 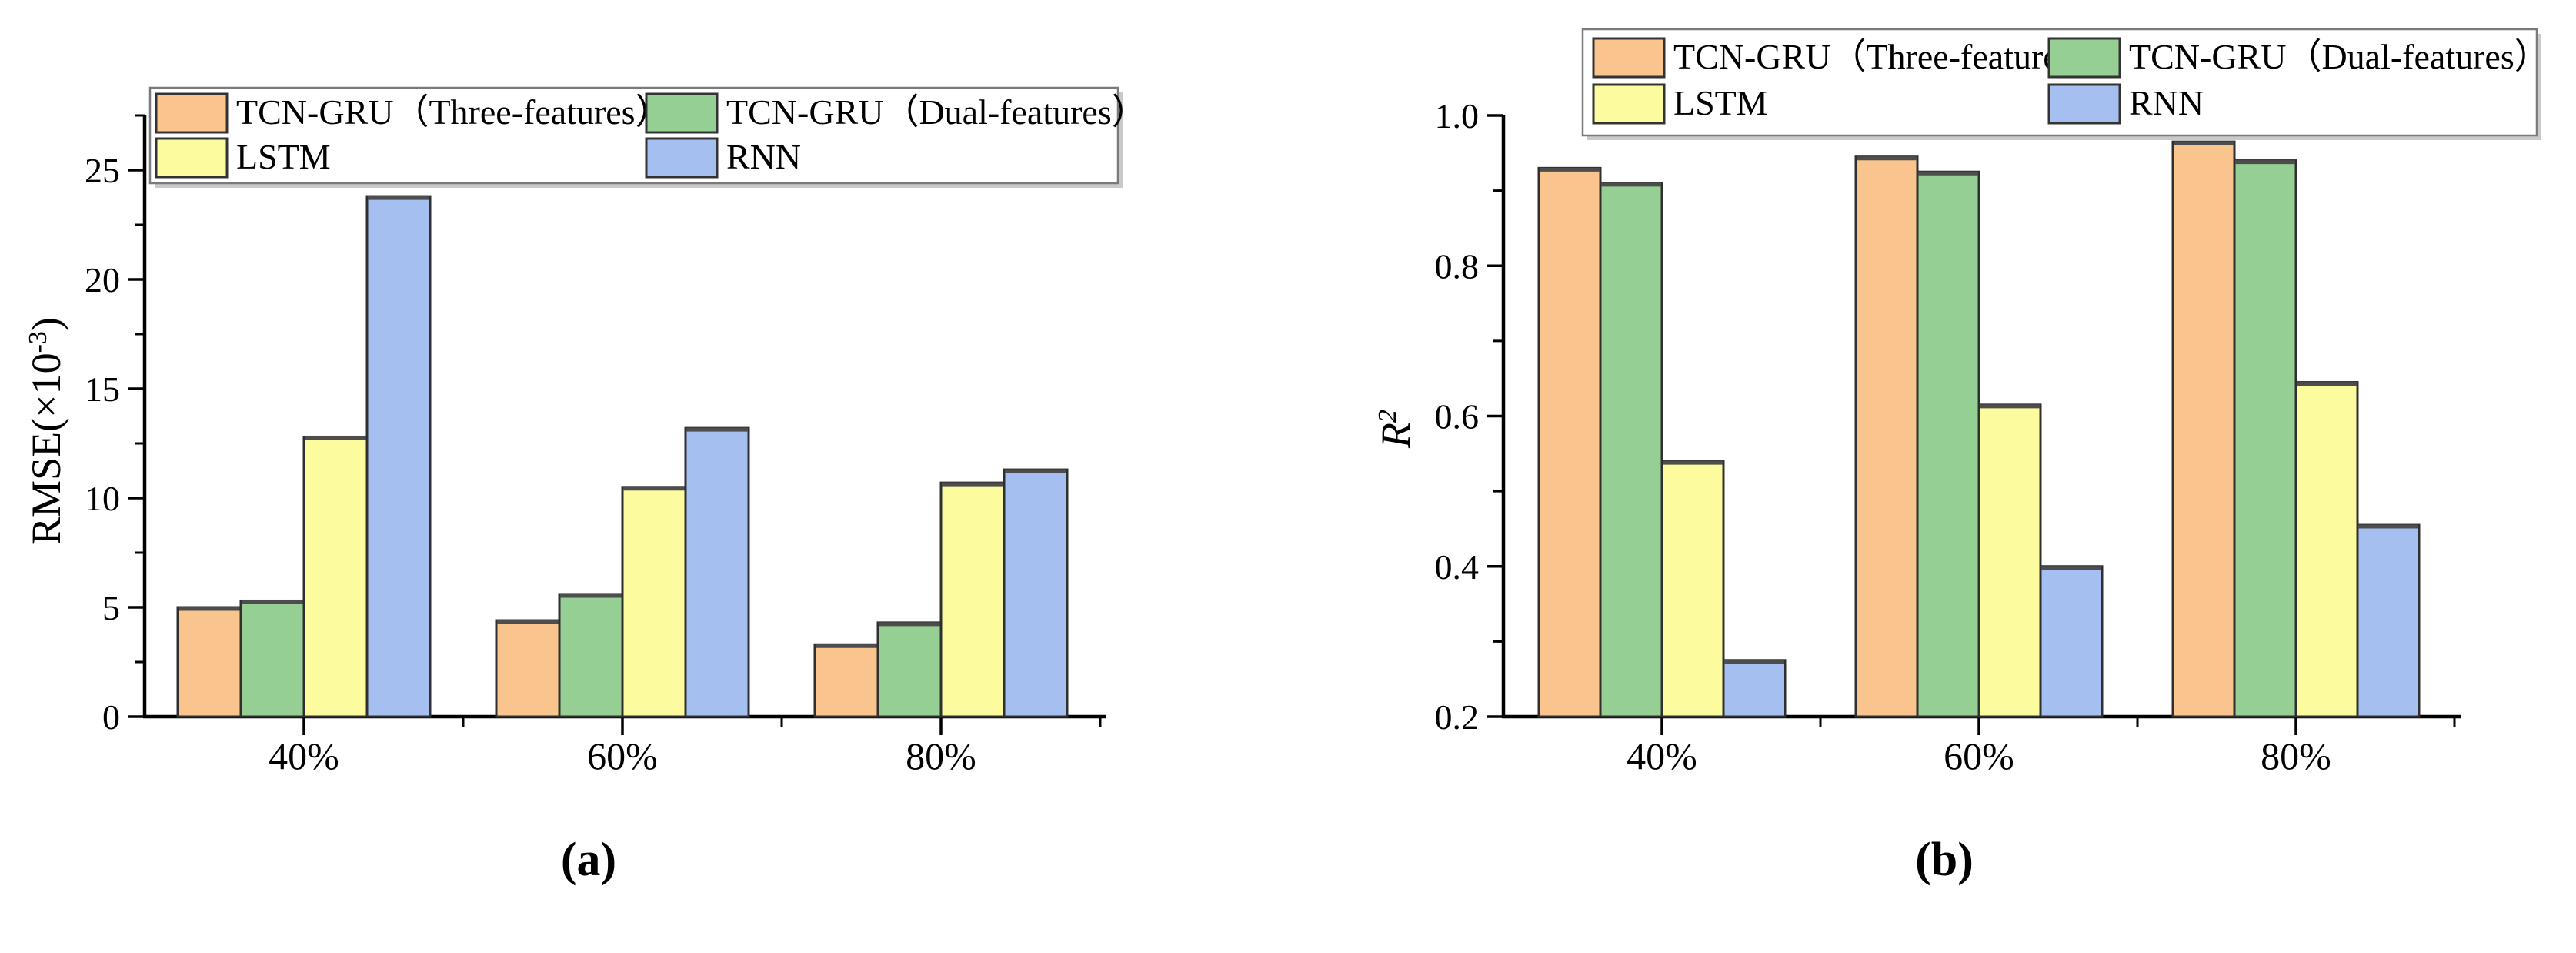 What do you see at coordinates (111, 607) in the screenshot?
I see `y-tick-label: 5` at bounding box center [111, 607].